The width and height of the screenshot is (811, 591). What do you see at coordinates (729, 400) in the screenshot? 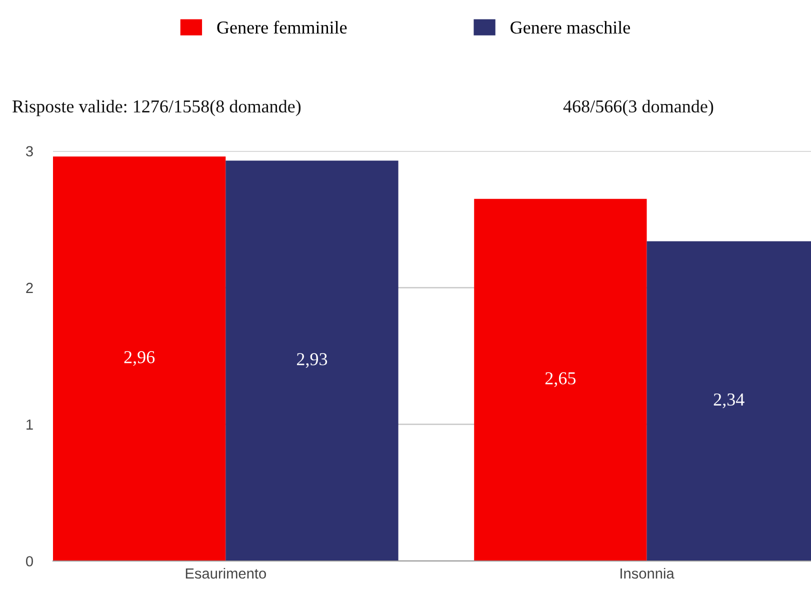
I see `data-label: 2,34` at bounding box center [729, 400].